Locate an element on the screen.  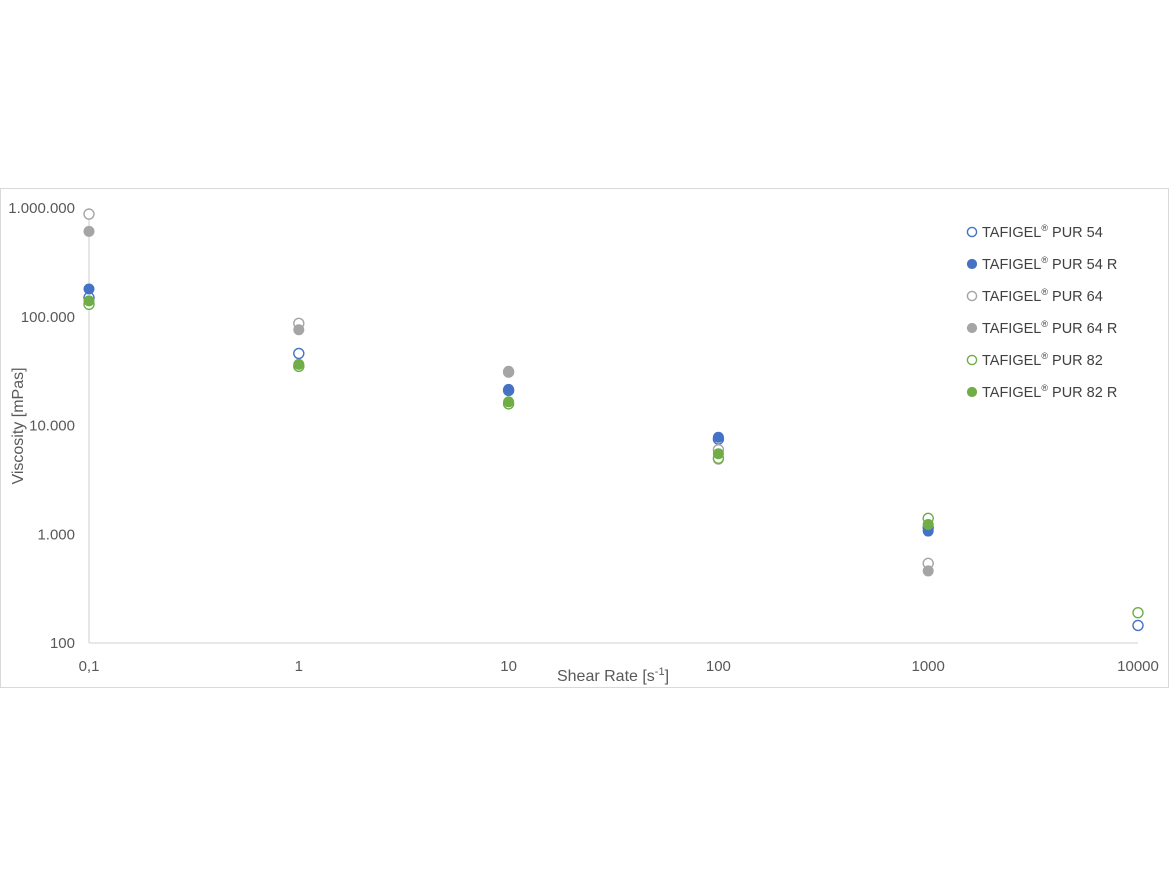
legend-item: TAFIGEL® PUR 54 R is located at coordinates (1041, 264).